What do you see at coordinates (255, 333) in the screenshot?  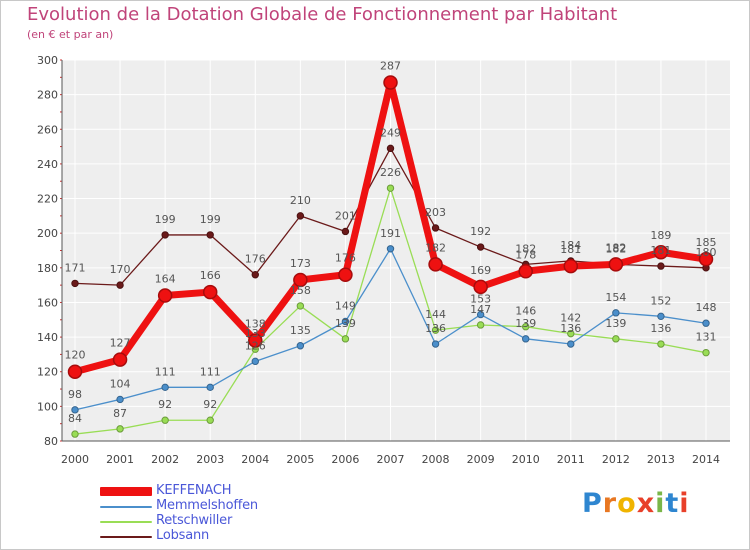 I see `data-label-retschwiller: 133` at bounding box center [255, 333].